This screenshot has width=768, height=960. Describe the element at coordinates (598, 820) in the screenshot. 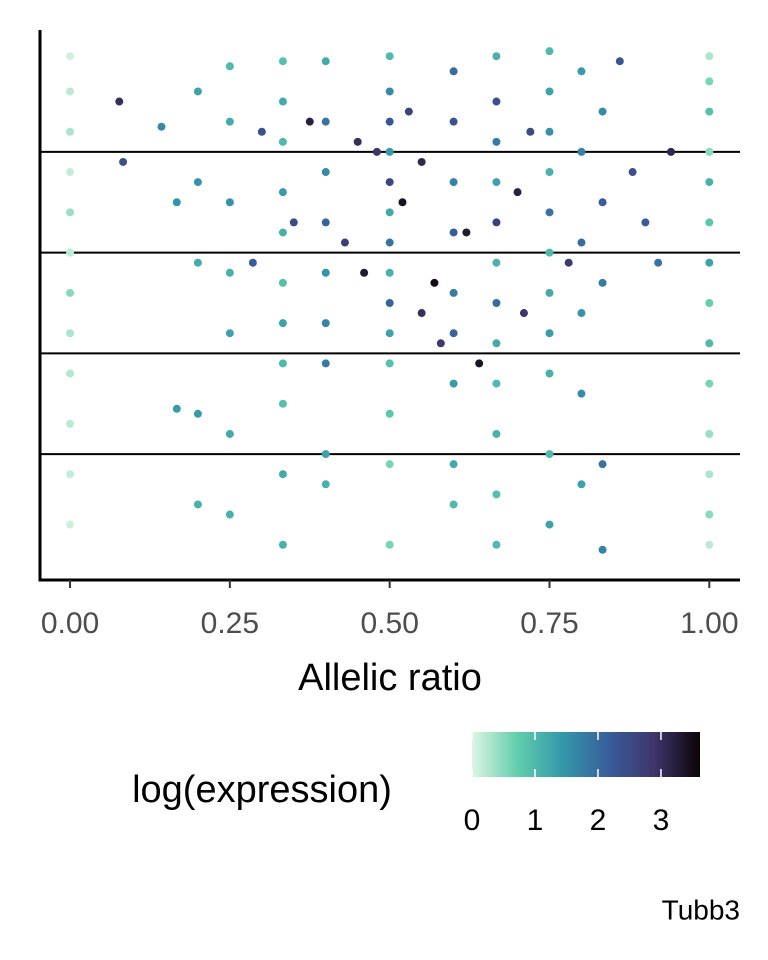

I see `colorbar-tick-label: 2` at that location.